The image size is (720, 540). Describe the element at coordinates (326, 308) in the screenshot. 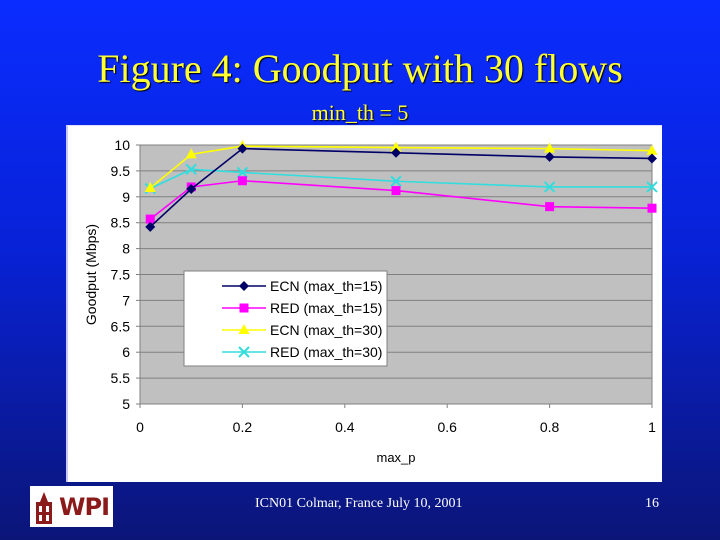

I see `legend-label: RED (max_th=15)` at that location.